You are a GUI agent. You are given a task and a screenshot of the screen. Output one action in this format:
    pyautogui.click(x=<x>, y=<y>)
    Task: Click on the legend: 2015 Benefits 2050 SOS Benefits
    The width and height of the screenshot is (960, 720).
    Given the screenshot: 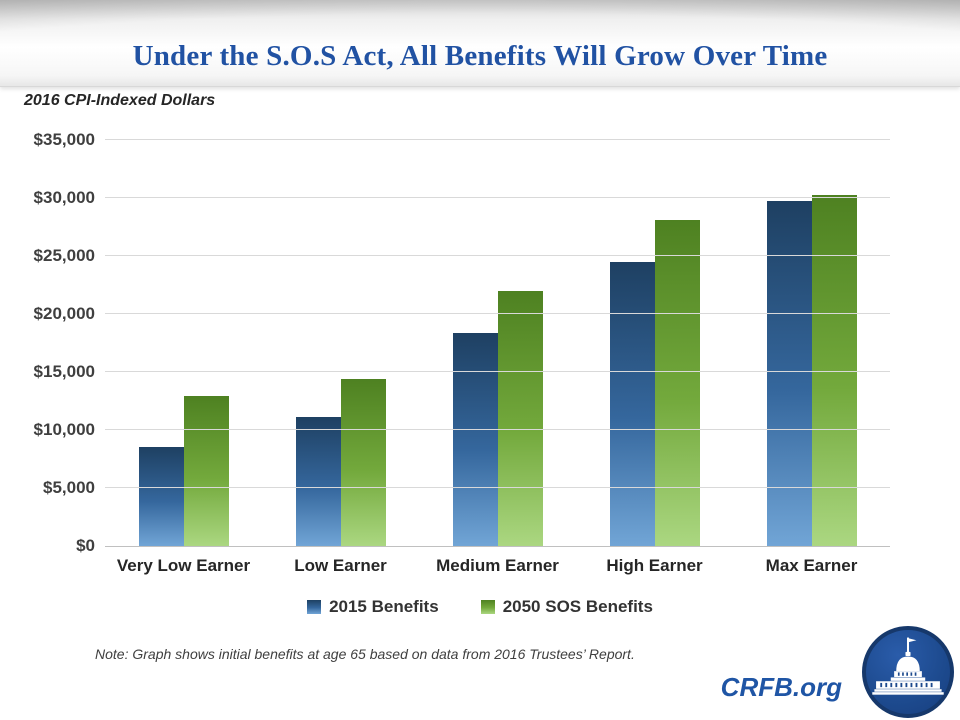 What is the action you would take?
    pyautogui.click(x=480, y=607)
    